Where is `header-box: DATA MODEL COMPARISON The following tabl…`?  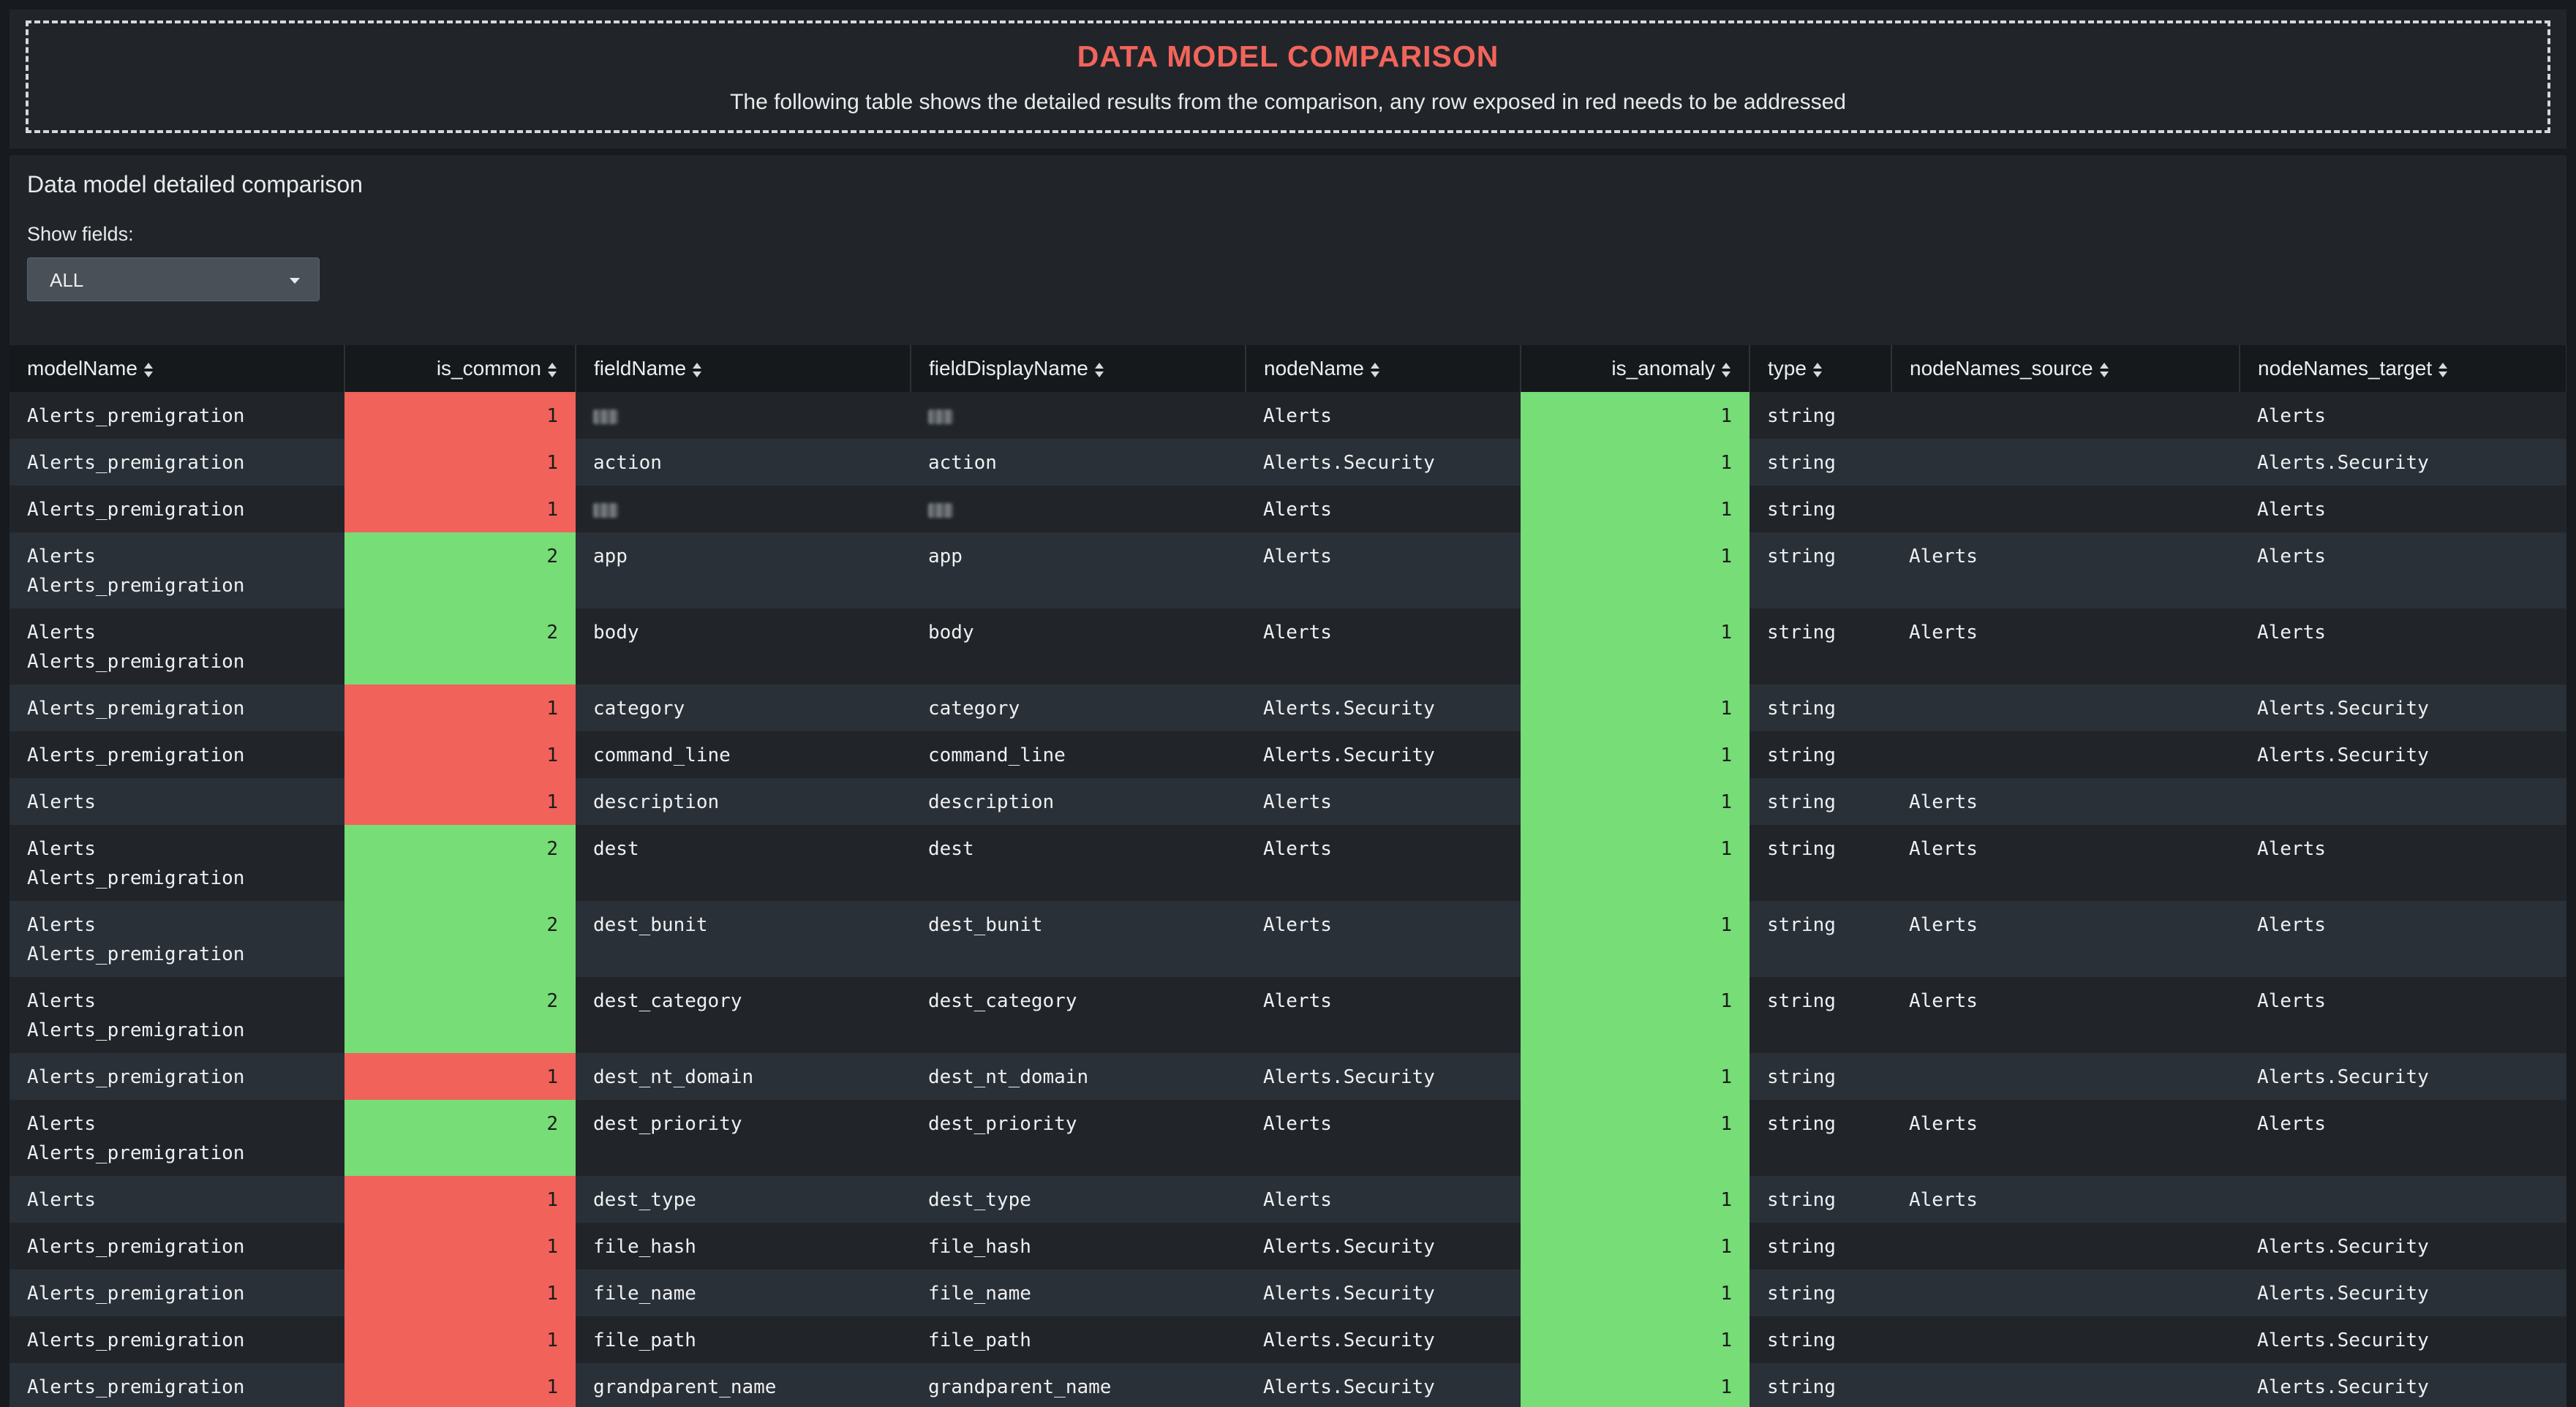
header-box: DATA MODEL COMPARISON The following tabl… is located at coordinates (1288, 76).